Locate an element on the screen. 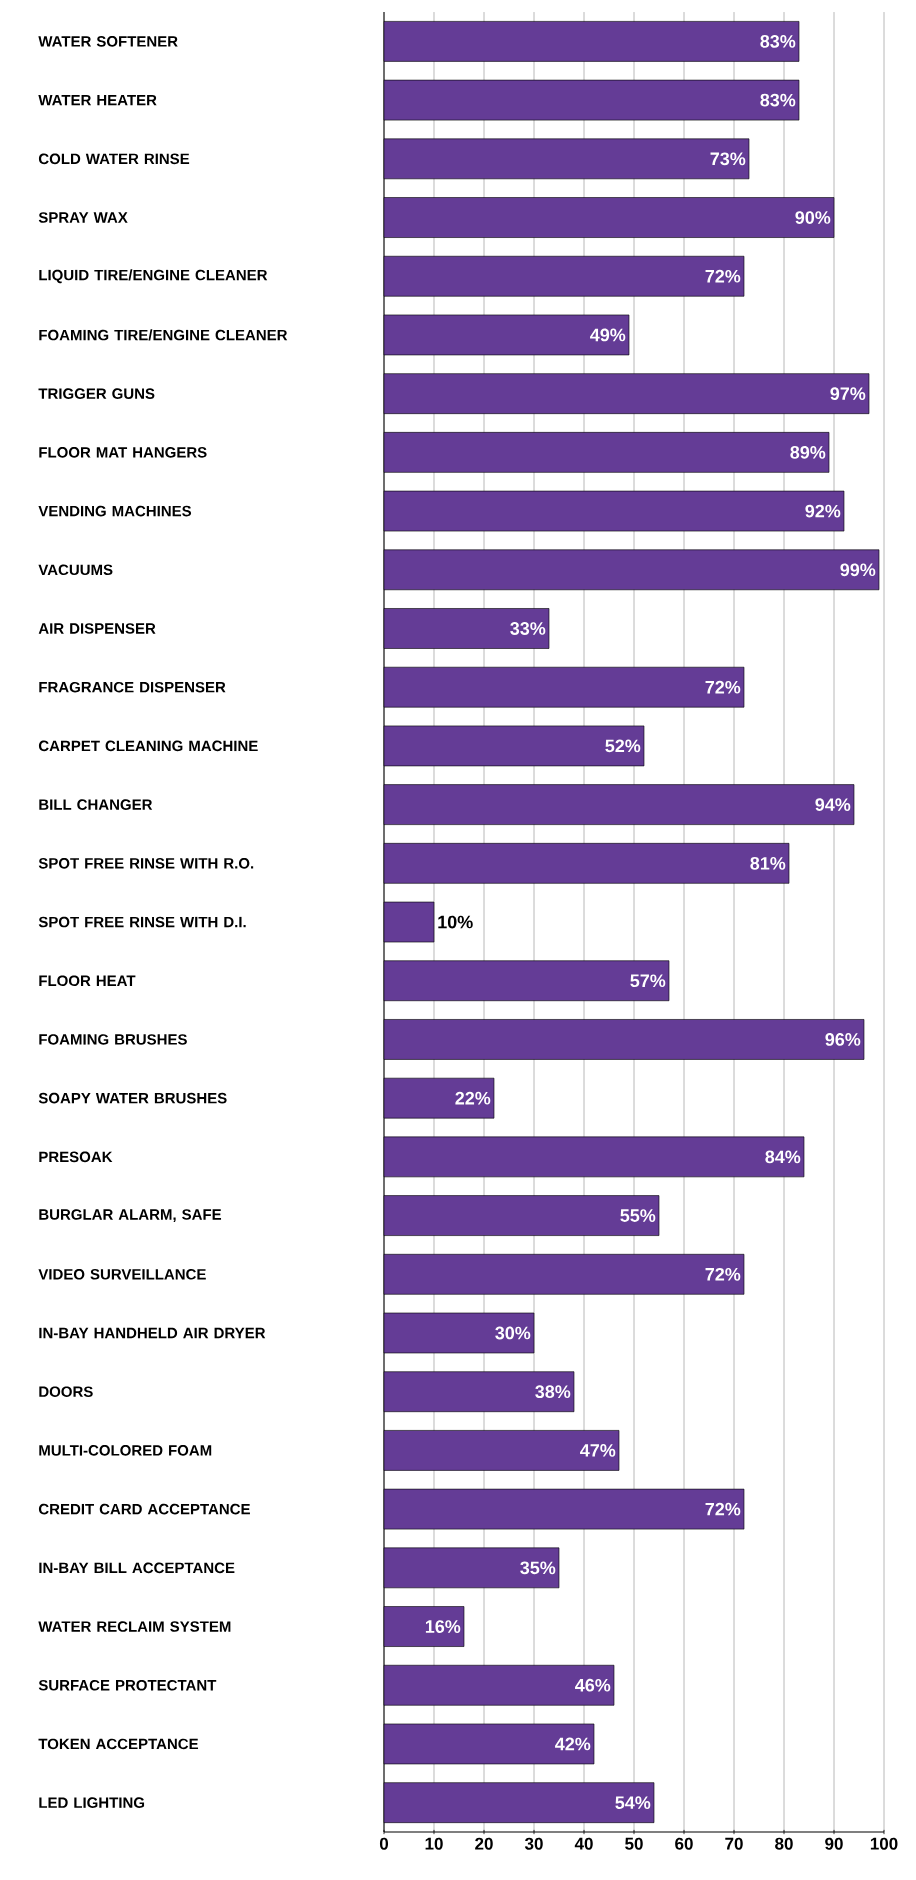 The width and height of the screenshot is (916, 1880). x-tick-label: 40 is located at coordinates (583, 1843).